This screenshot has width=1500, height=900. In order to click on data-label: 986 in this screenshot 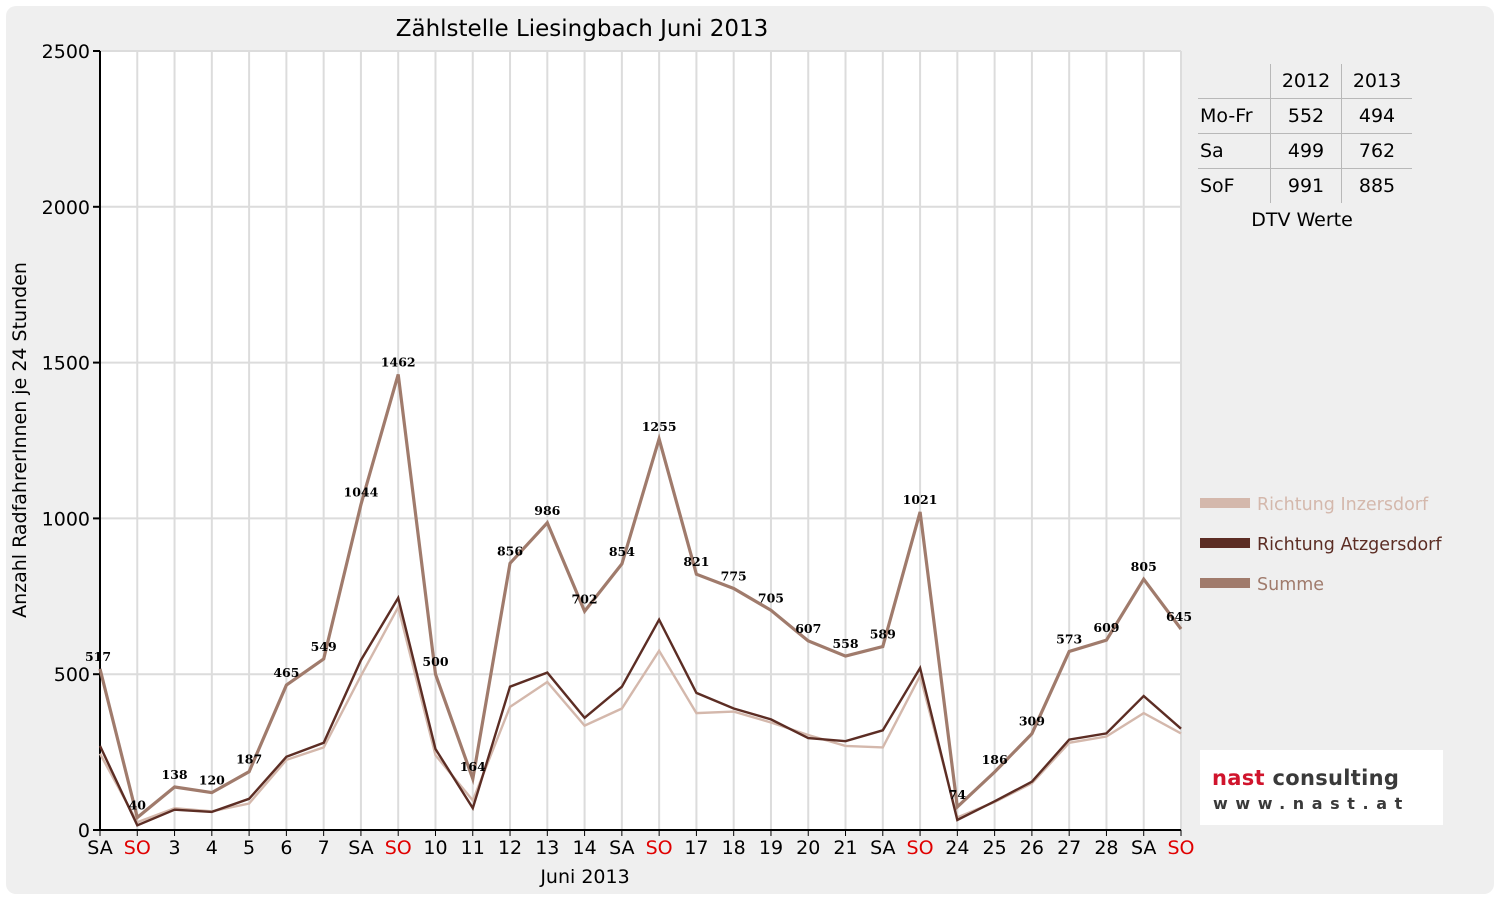, I will do `click(547, 510)`.